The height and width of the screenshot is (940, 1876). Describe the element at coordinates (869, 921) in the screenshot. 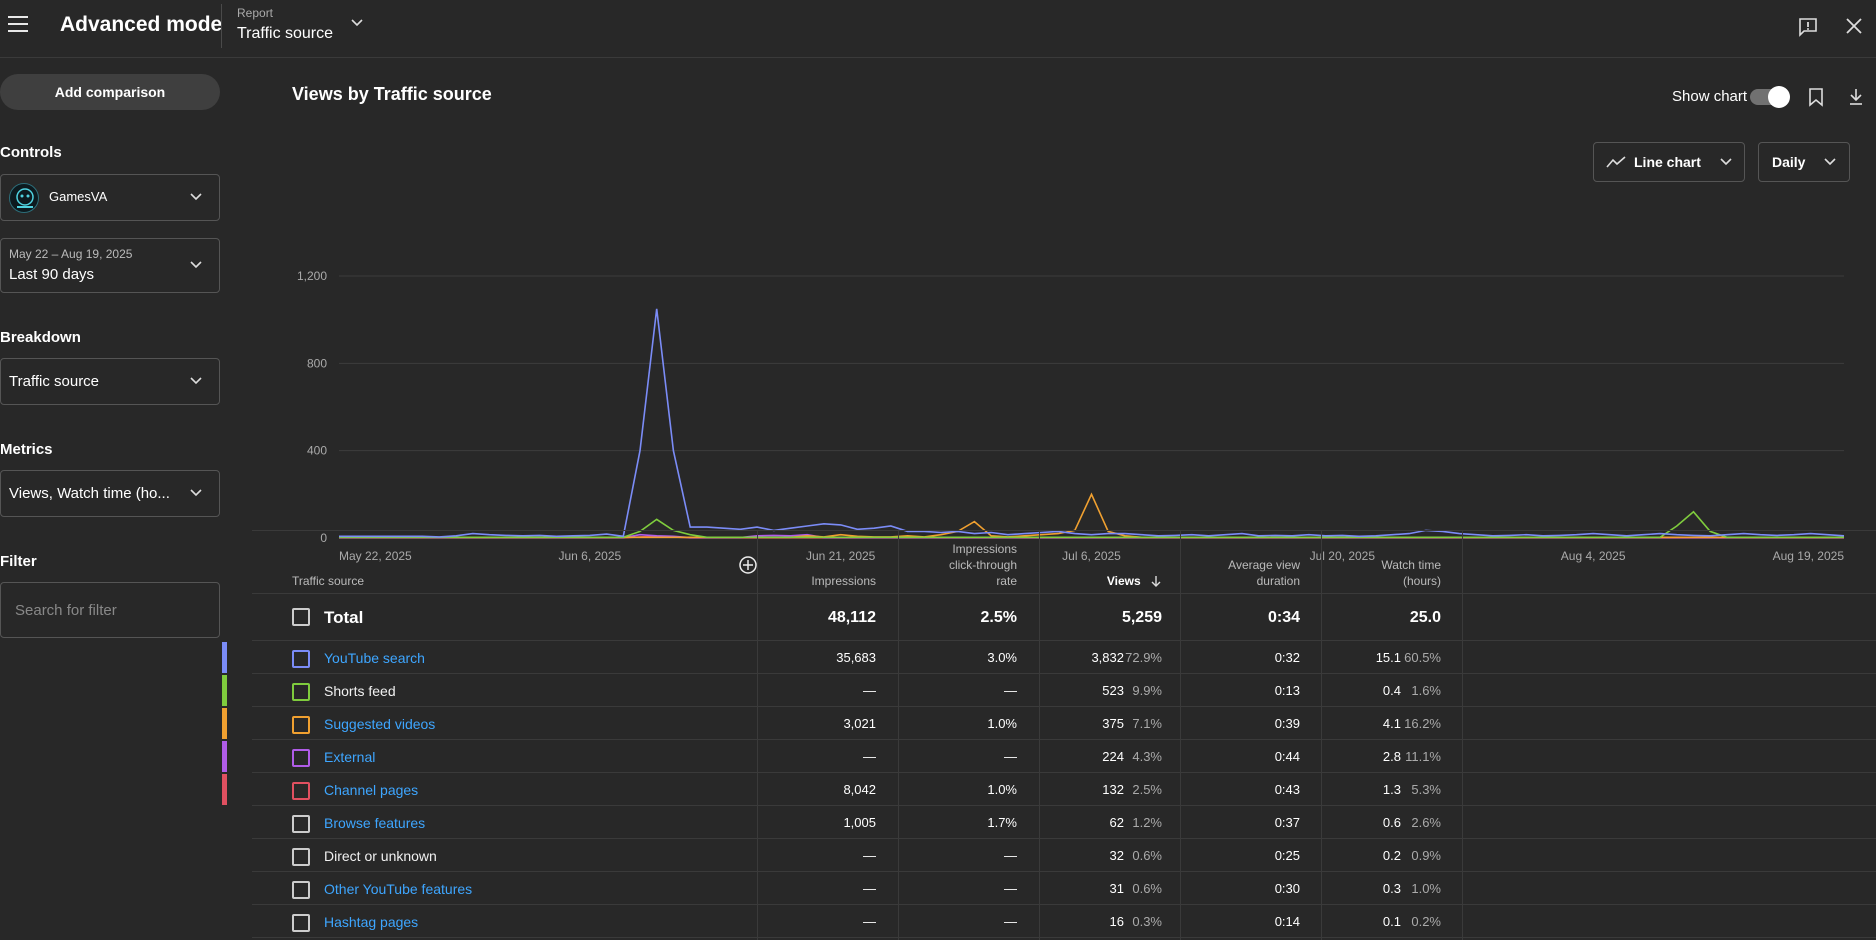

I see `impressions-value: —` at that location.